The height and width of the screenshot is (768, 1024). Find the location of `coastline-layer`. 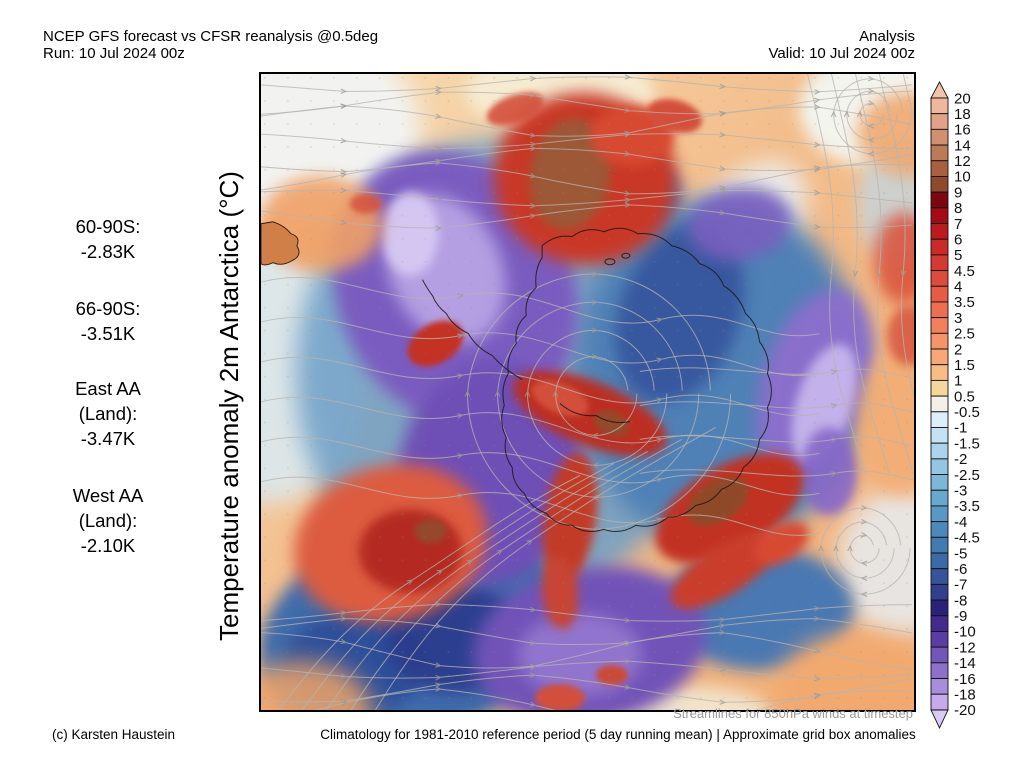

coastline-layer is located at coordinates (597, 380).